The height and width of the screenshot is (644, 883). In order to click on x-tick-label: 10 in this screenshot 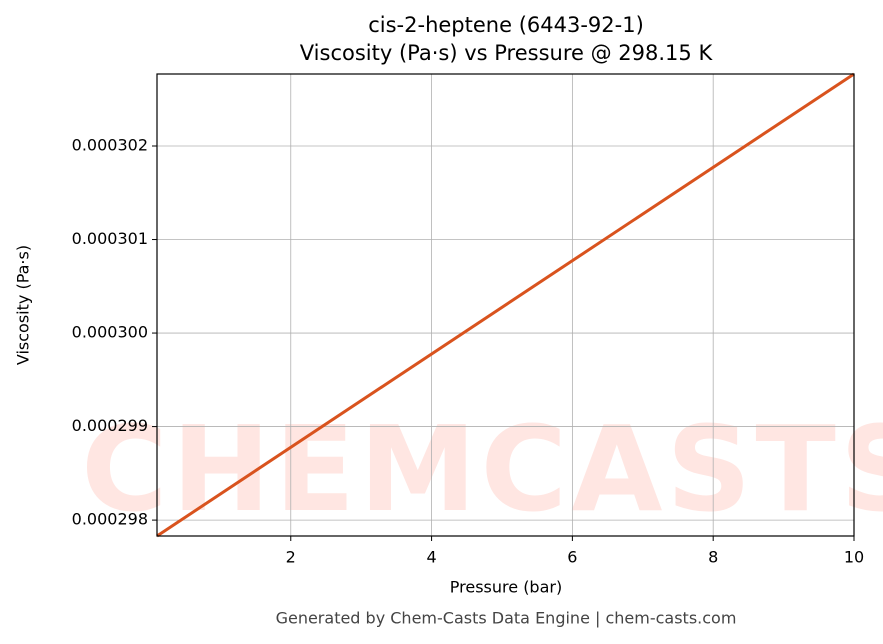, I will do `click(854, 557)`.